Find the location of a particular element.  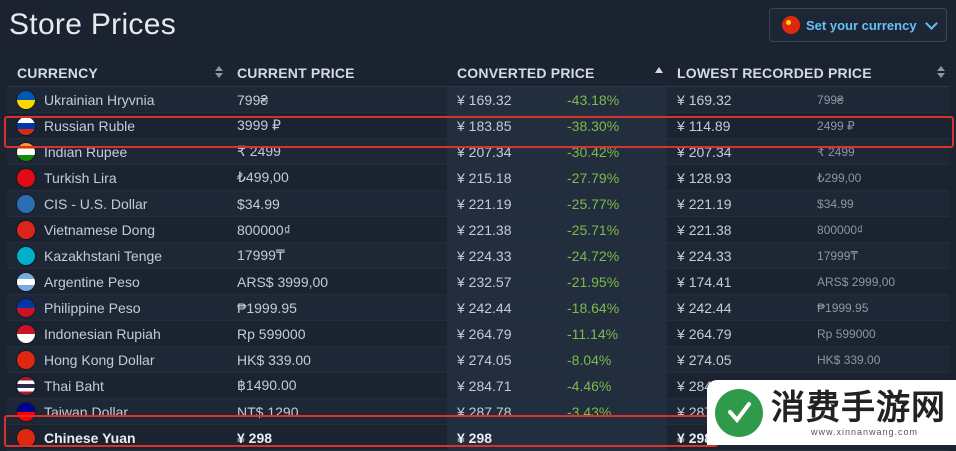

lowest-price: ¥ 169.32 is located at coordinates (737, 99).